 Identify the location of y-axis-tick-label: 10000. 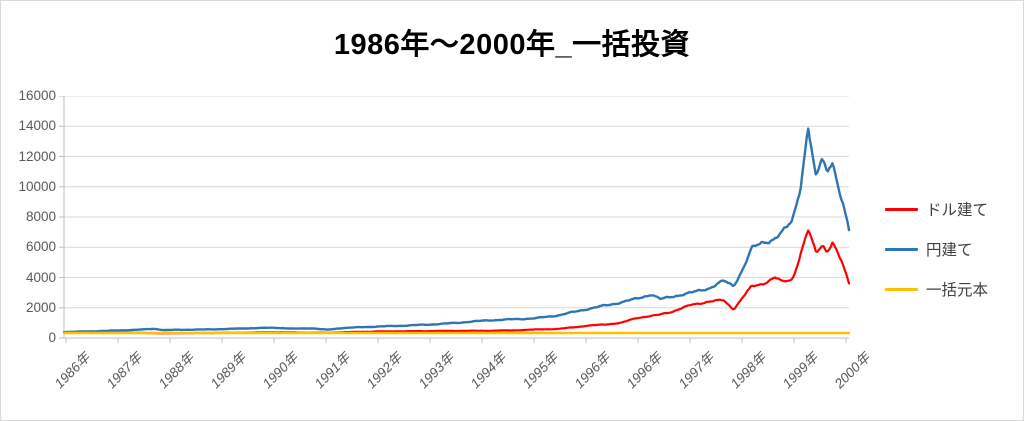
(37, 186).